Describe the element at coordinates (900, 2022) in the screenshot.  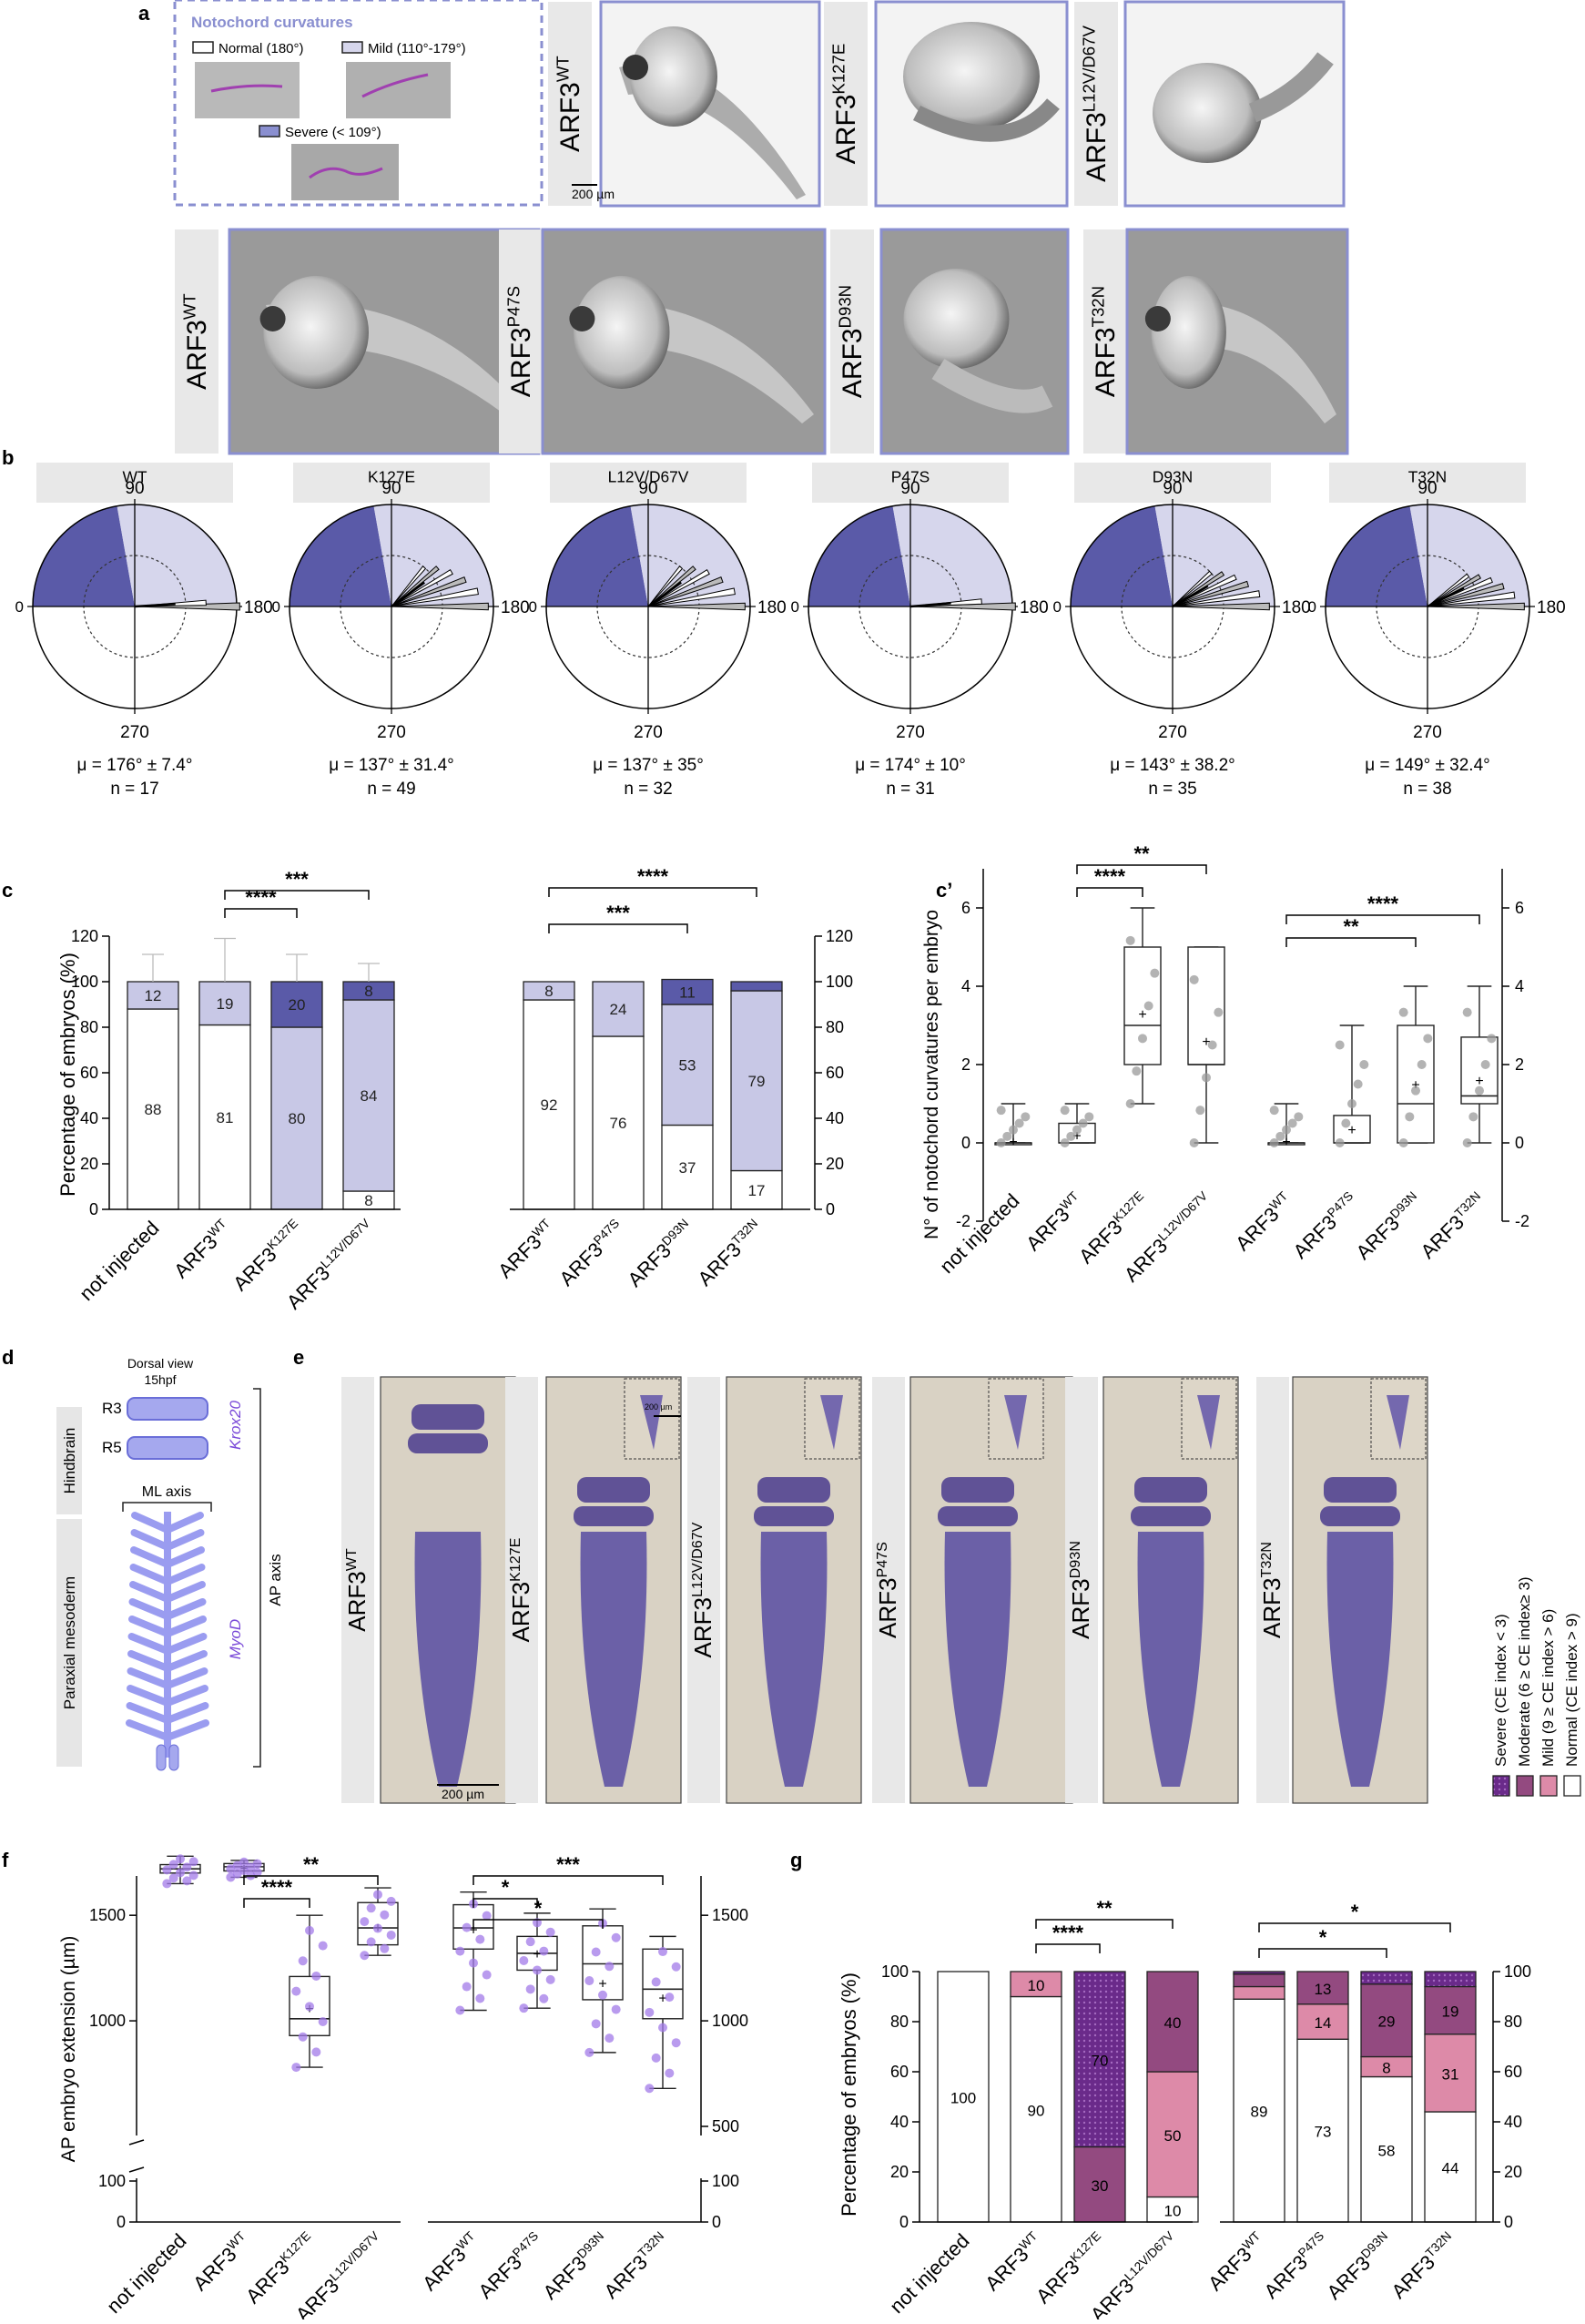
I see `g-tick-label: 80` at that location.